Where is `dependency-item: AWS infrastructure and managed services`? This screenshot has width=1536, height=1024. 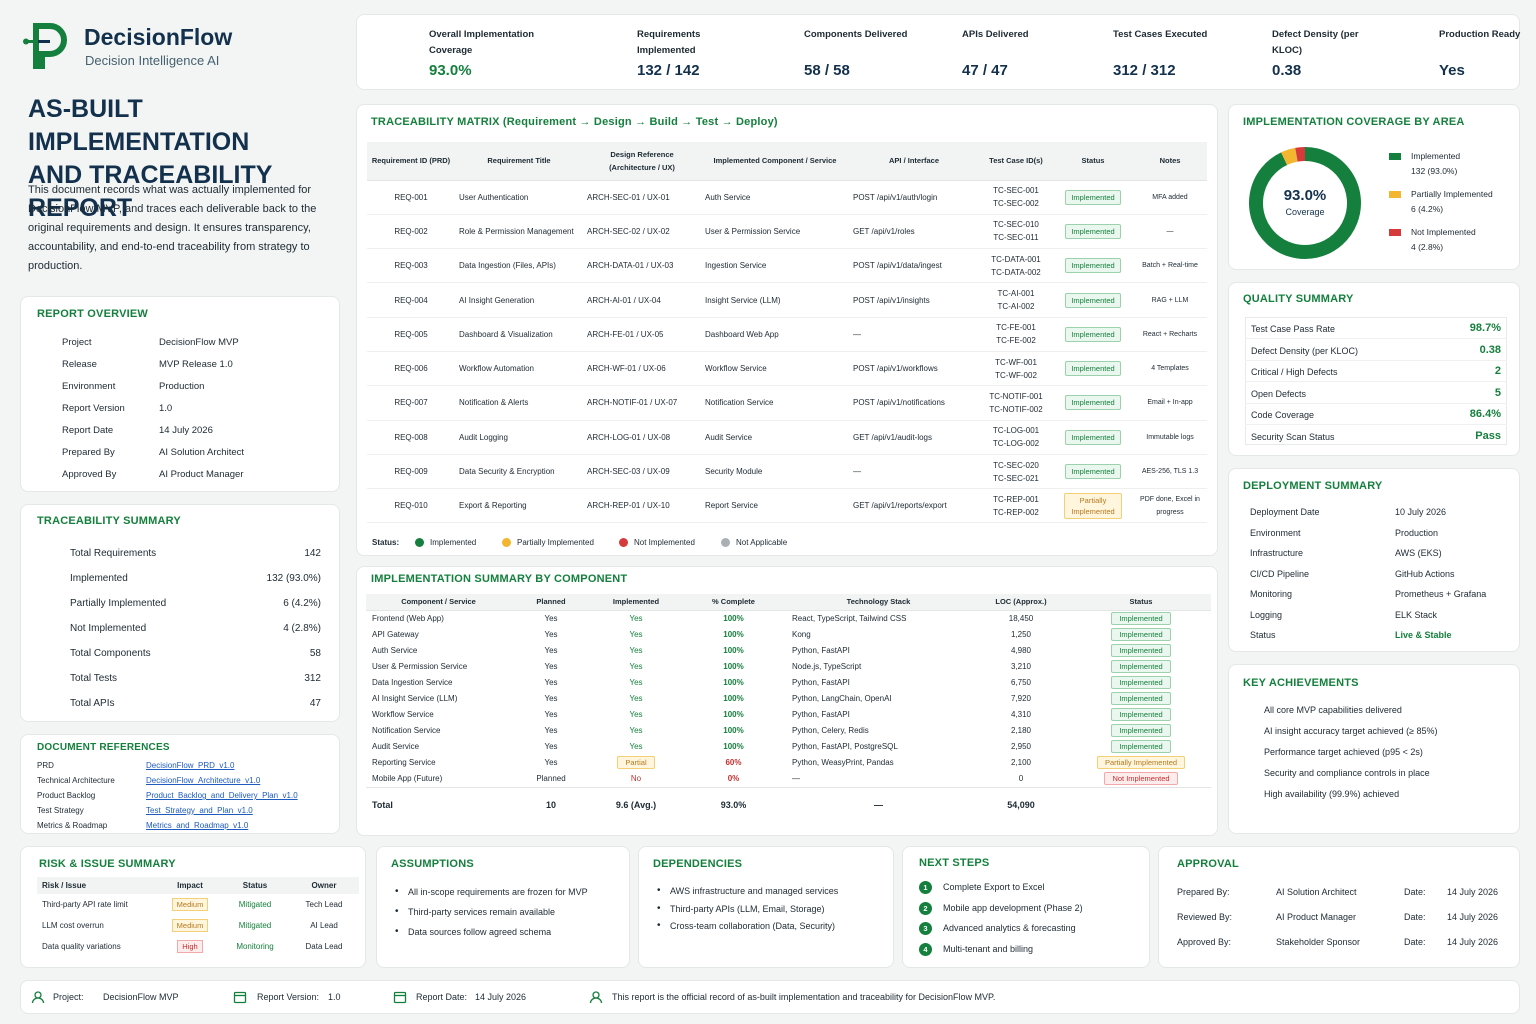 dependency-item: AWS infrastructure and managed services is located at coordinates (772, 891).